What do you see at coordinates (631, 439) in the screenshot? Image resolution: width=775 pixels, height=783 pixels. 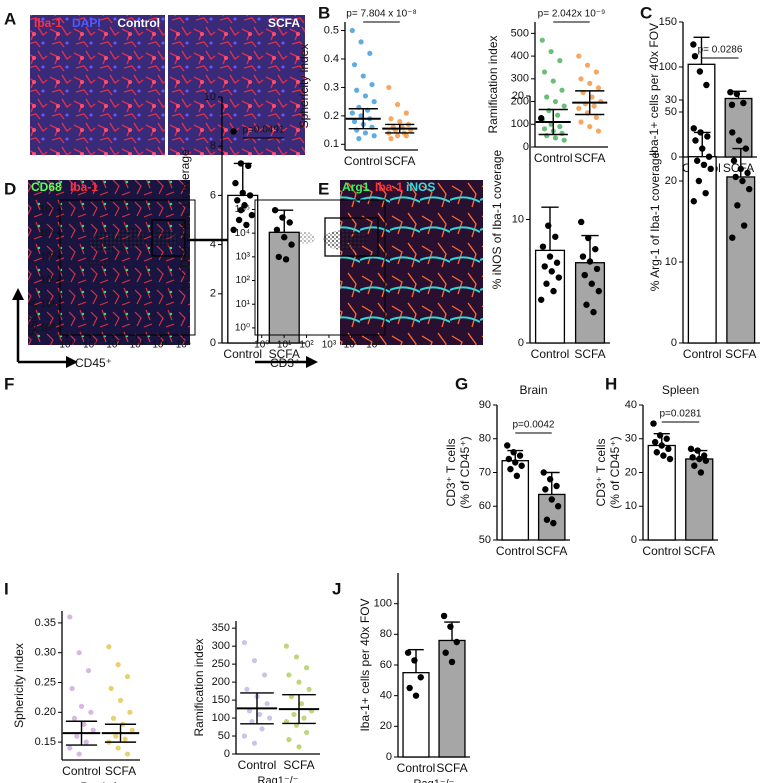 I see `y-tick-label: 30` at bounding box center [631, 439].